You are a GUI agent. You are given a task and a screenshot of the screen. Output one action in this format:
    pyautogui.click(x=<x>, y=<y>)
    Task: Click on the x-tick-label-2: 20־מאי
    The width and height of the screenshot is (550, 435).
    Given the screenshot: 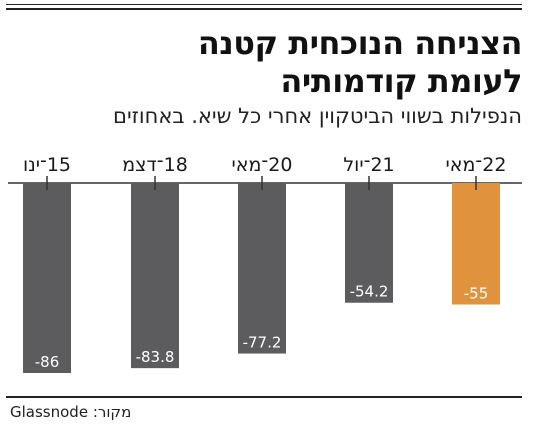 What is the action you would take?
    pyautogui.click(x=262, y=165)
    